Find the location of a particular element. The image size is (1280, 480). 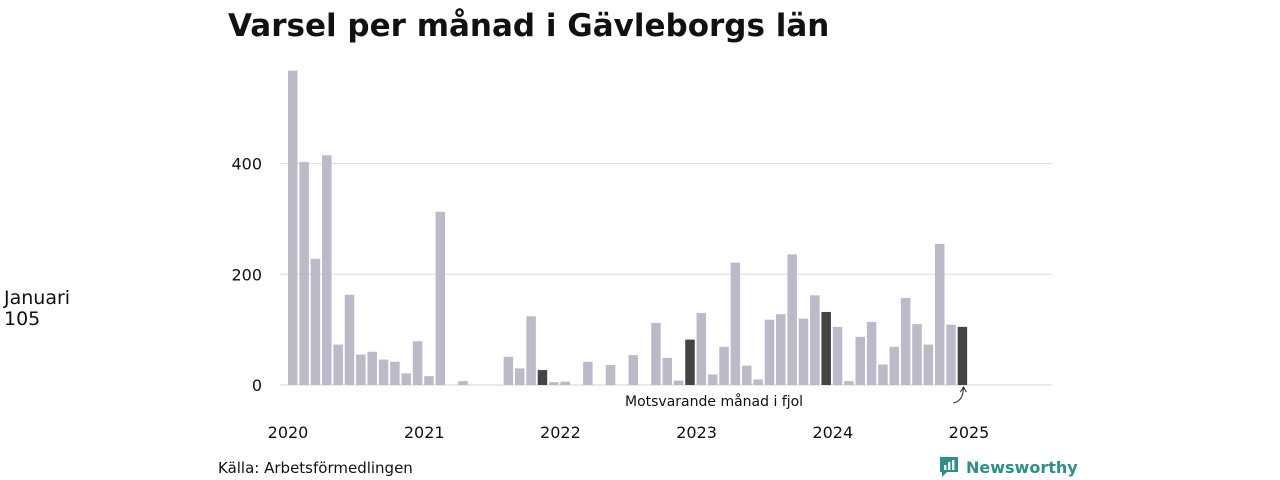

source-note: Källa: Arbetsförmedlingen is located at coordinates (315, 468).